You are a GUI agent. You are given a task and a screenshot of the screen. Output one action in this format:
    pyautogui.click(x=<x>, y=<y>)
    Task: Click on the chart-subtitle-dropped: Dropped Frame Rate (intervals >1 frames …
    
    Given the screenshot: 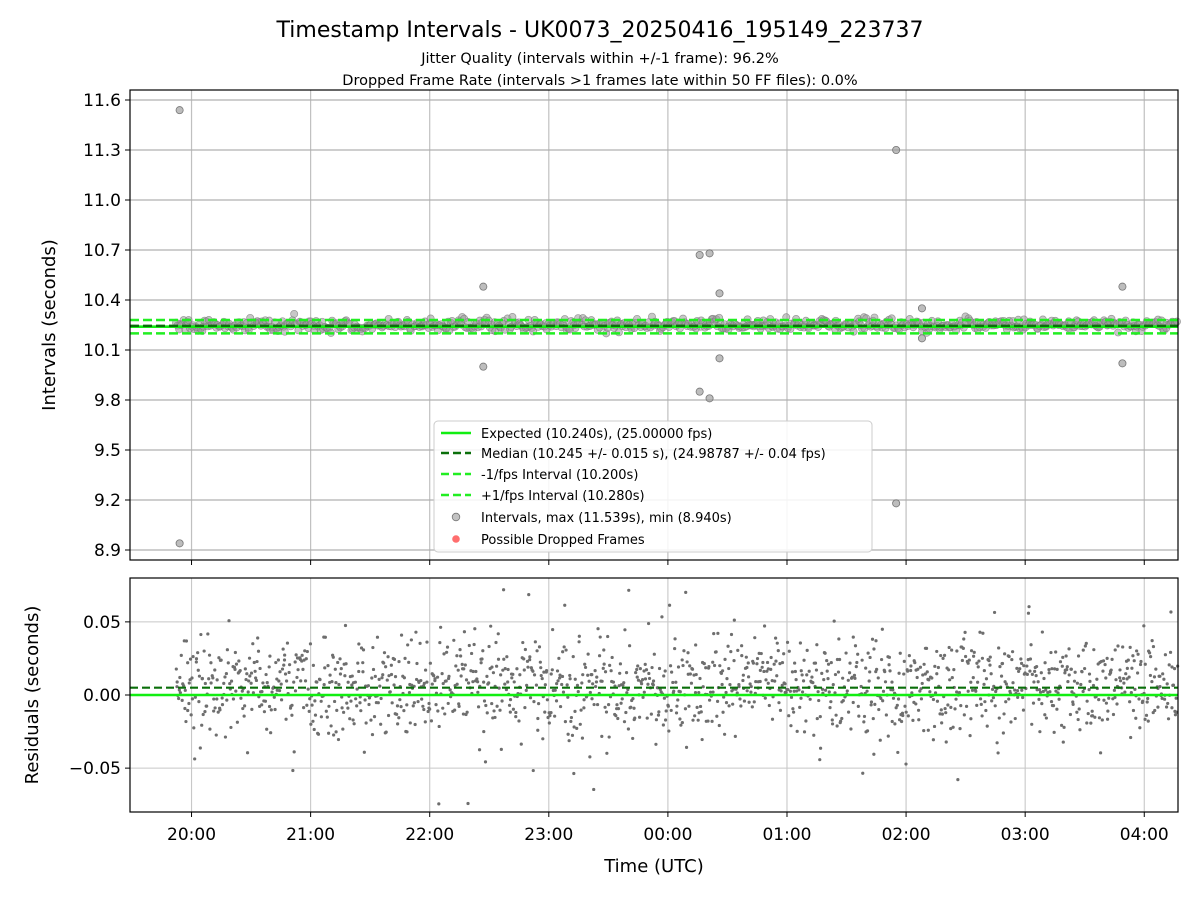 What is the action you would take?
    pyautogui.click(x=599, y=81)
    